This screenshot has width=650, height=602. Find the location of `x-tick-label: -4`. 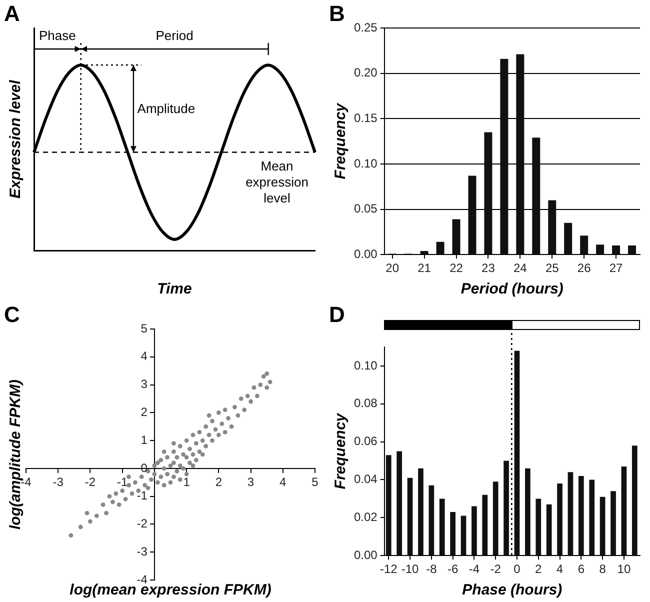

x-tick-label: -4 is located at coordinates (474, 569).